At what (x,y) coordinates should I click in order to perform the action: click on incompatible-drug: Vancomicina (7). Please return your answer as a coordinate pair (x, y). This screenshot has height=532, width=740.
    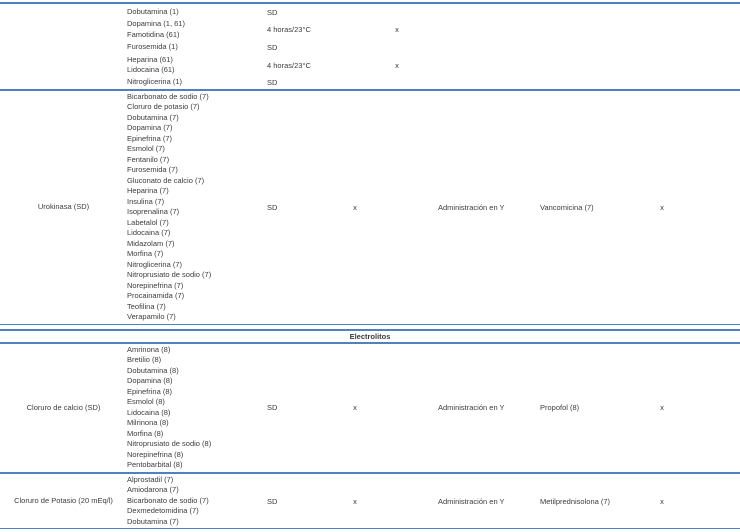
    Looking at the image, I should click on (567, 207).